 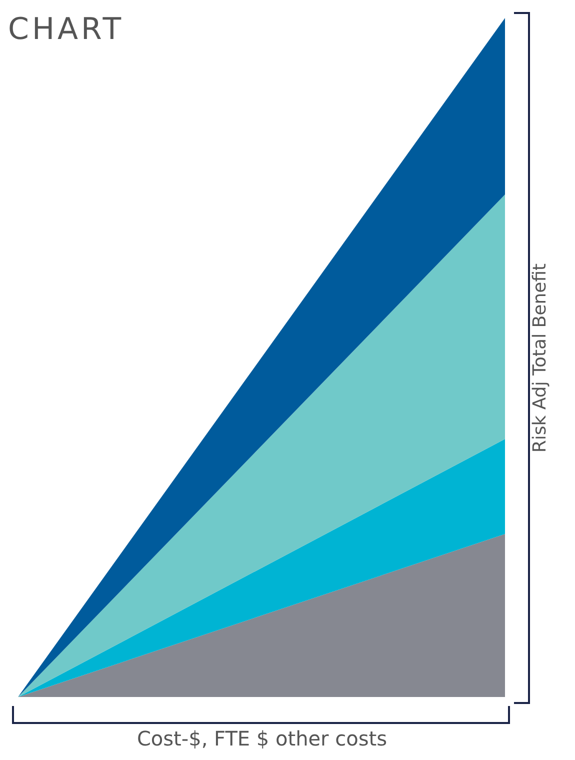 I want to click on chart-title: CHART, so click(x=66, y=29).